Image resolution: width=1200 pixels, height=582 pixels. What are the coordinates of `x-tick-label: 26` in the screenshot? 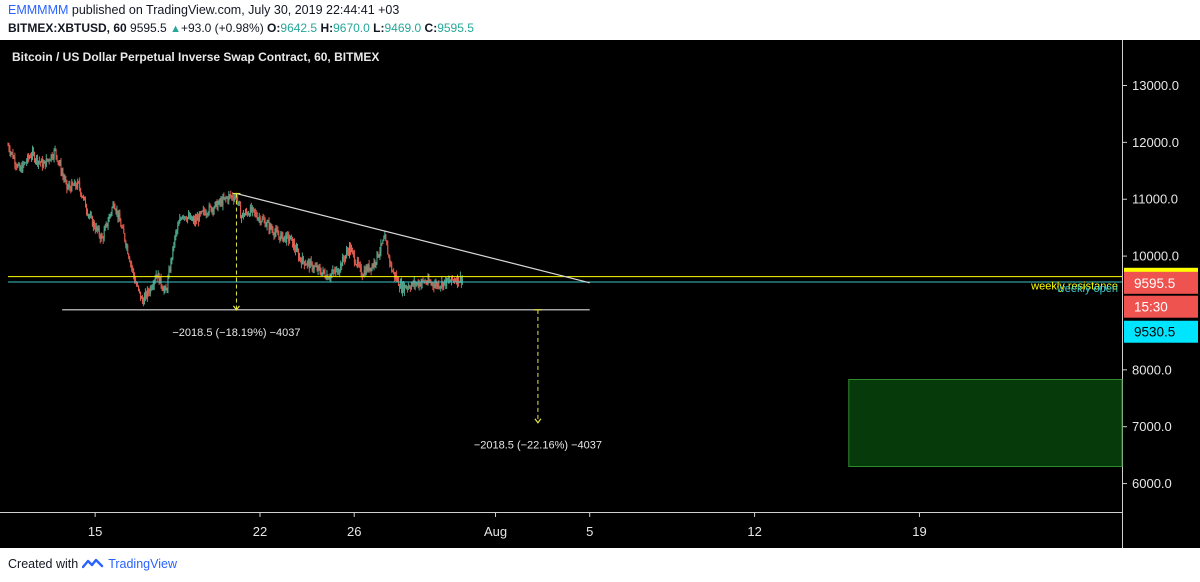 It's located at (354, 531).